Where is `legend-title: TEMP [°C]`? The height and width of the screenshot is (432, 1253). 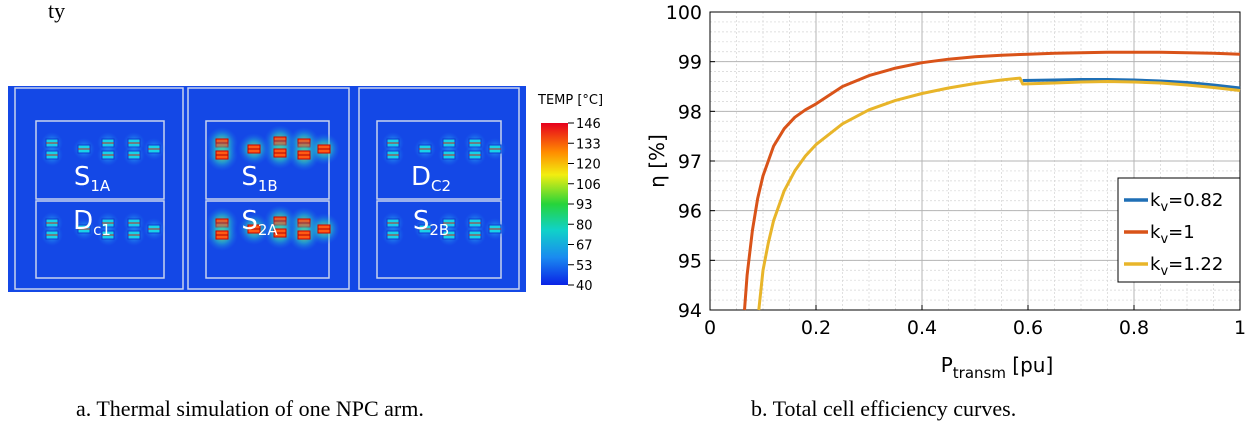
legend-title: TEMP [°C] is located at coordinates (570, 100).